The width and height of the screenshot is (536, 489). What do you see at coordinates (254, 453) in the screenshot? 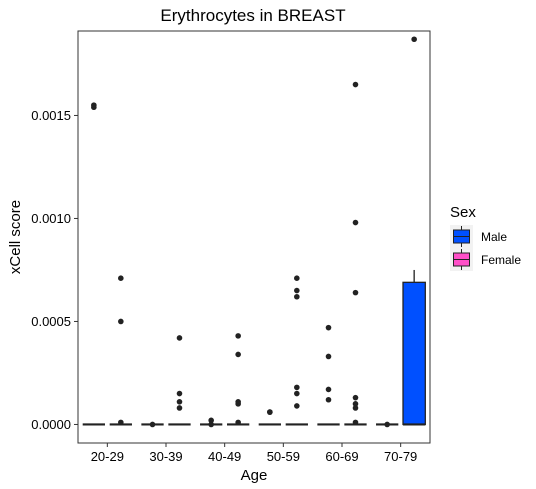
I see `x-axis: 20-29 30-39 40-49 50-59 60-69 70-79` at bounding box center [254, 453].